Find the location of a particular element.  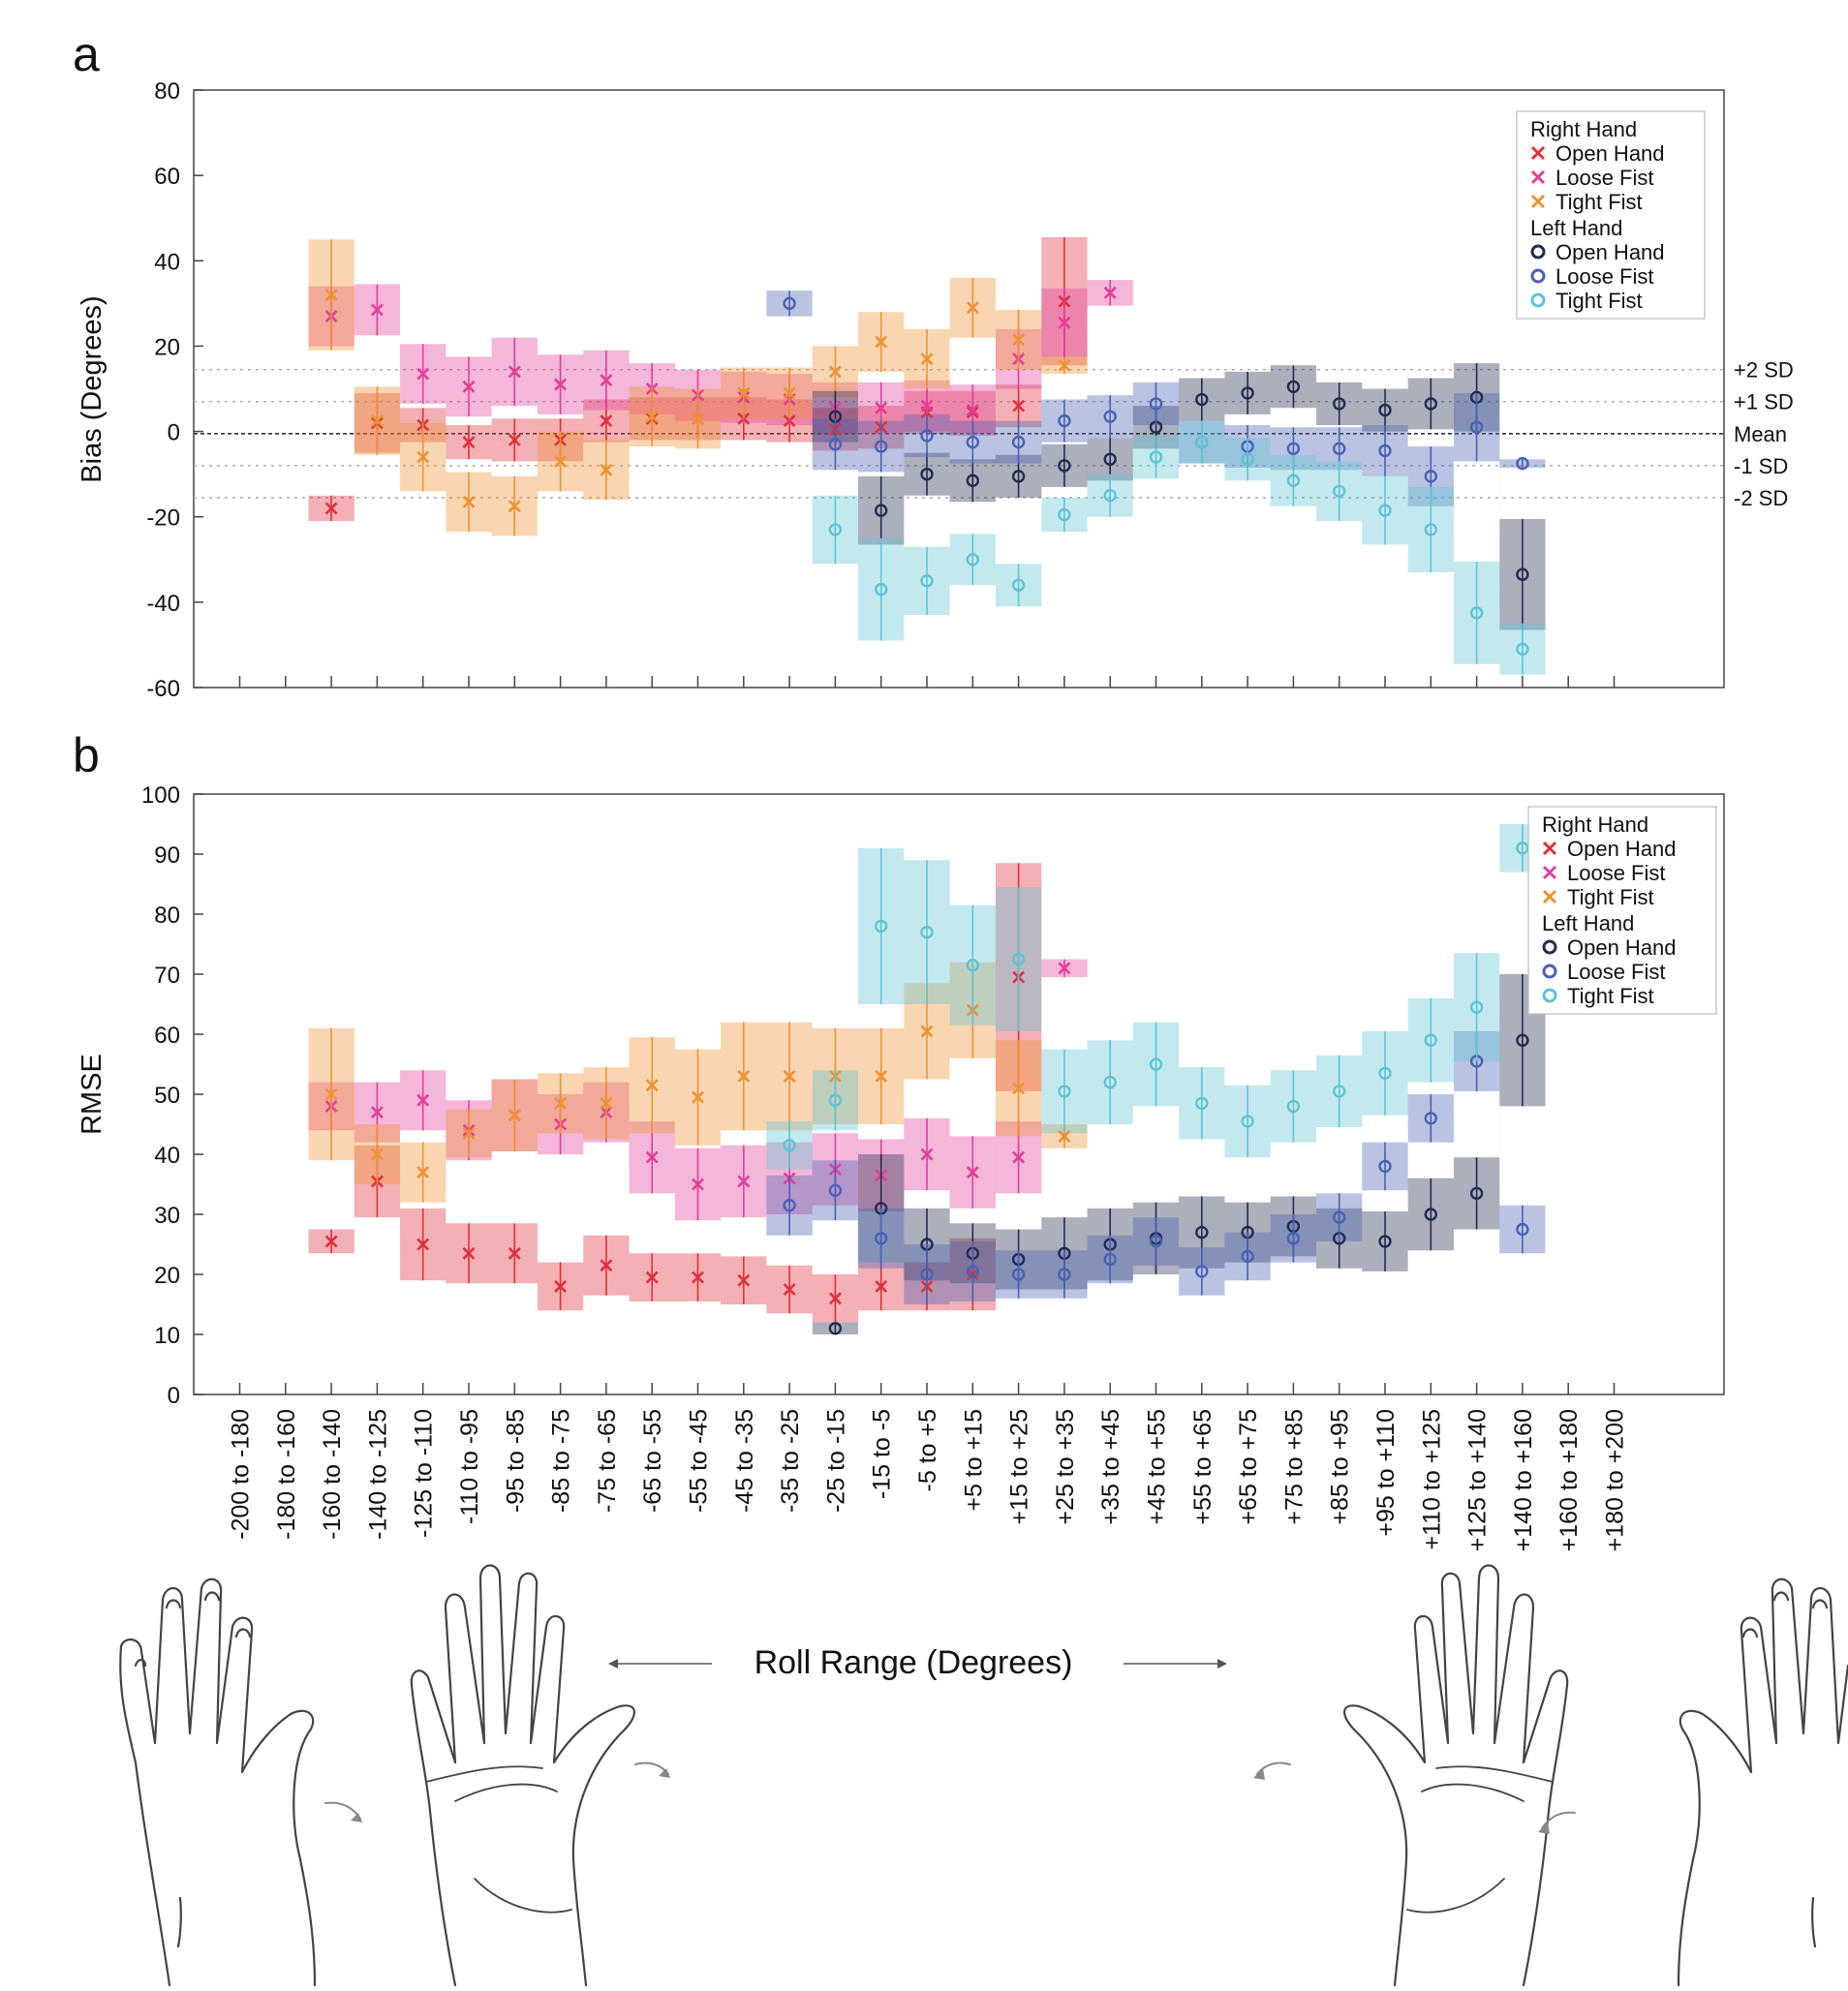

legend-box is located at coordinates (1611, 215).